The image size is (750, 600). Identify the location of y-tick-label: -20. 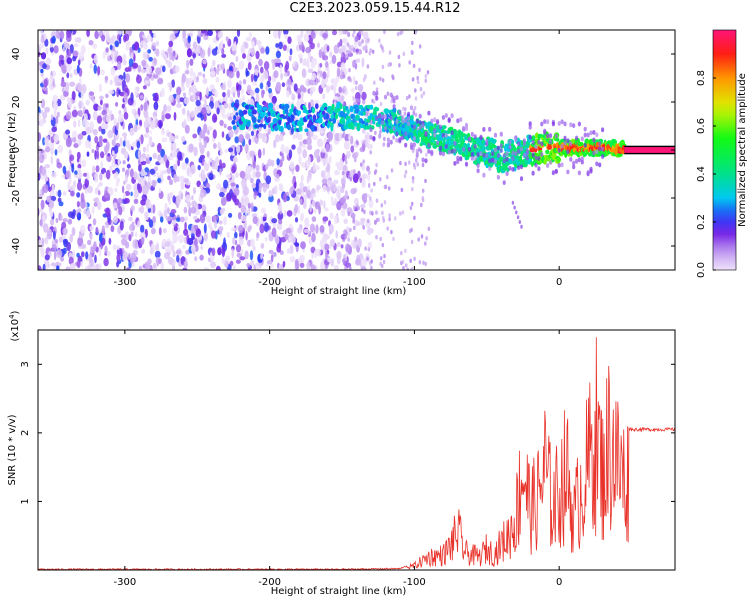
(16, 198).